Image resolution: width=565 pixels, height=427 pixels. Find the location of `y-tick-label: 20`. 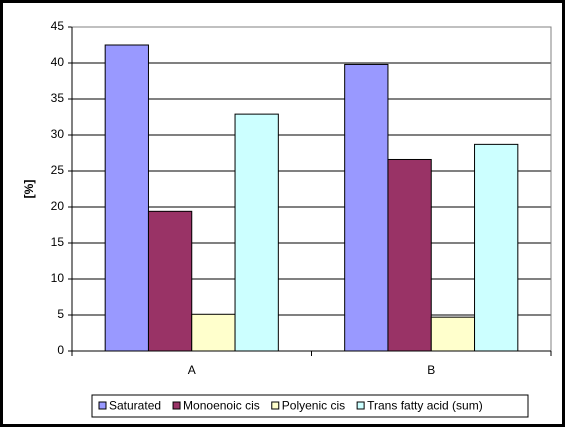

y-tick-label: 20 is located at coordinates (58, 206).